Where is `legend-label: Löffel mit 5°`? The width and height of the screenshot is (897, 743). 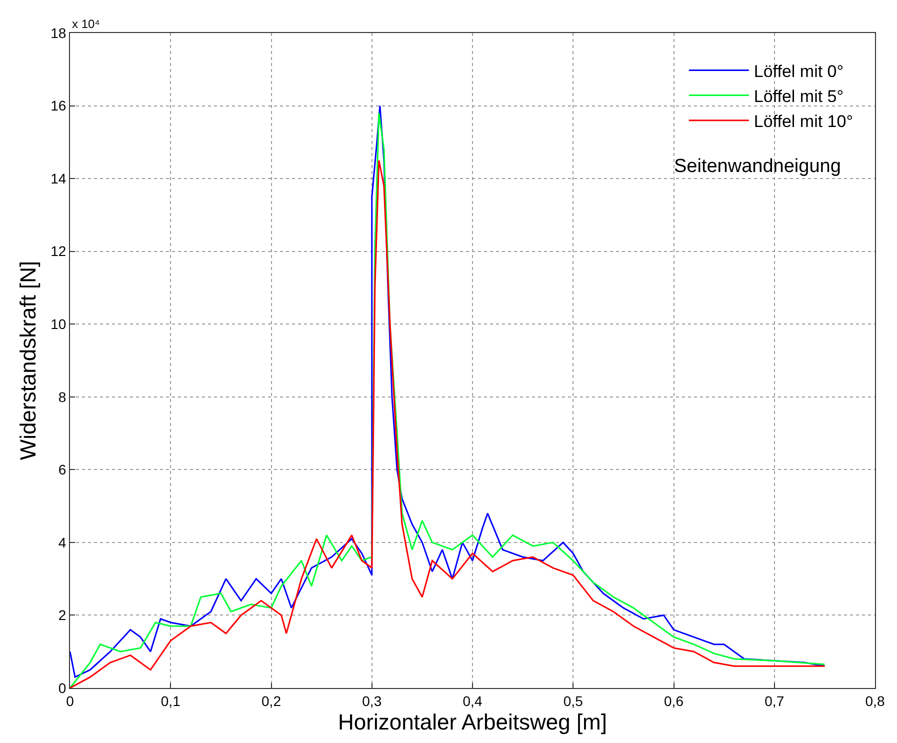
legend-label: Löffel mit 5° is located at coordinates (799, 96).